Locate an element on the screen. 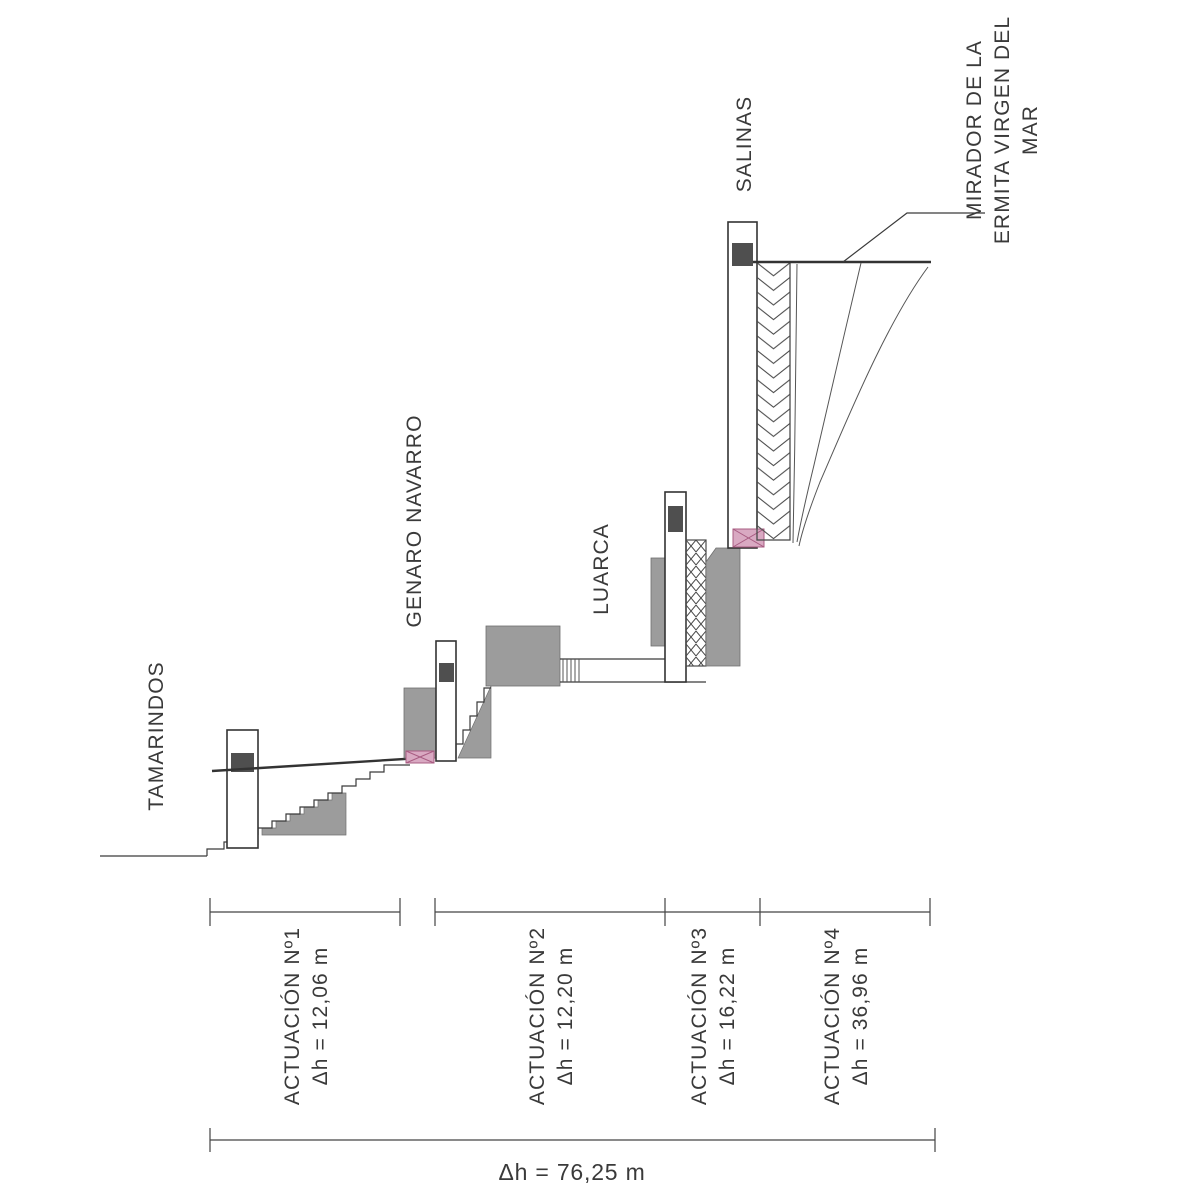  building-luarca-upper is located at coordinates (723, 607).